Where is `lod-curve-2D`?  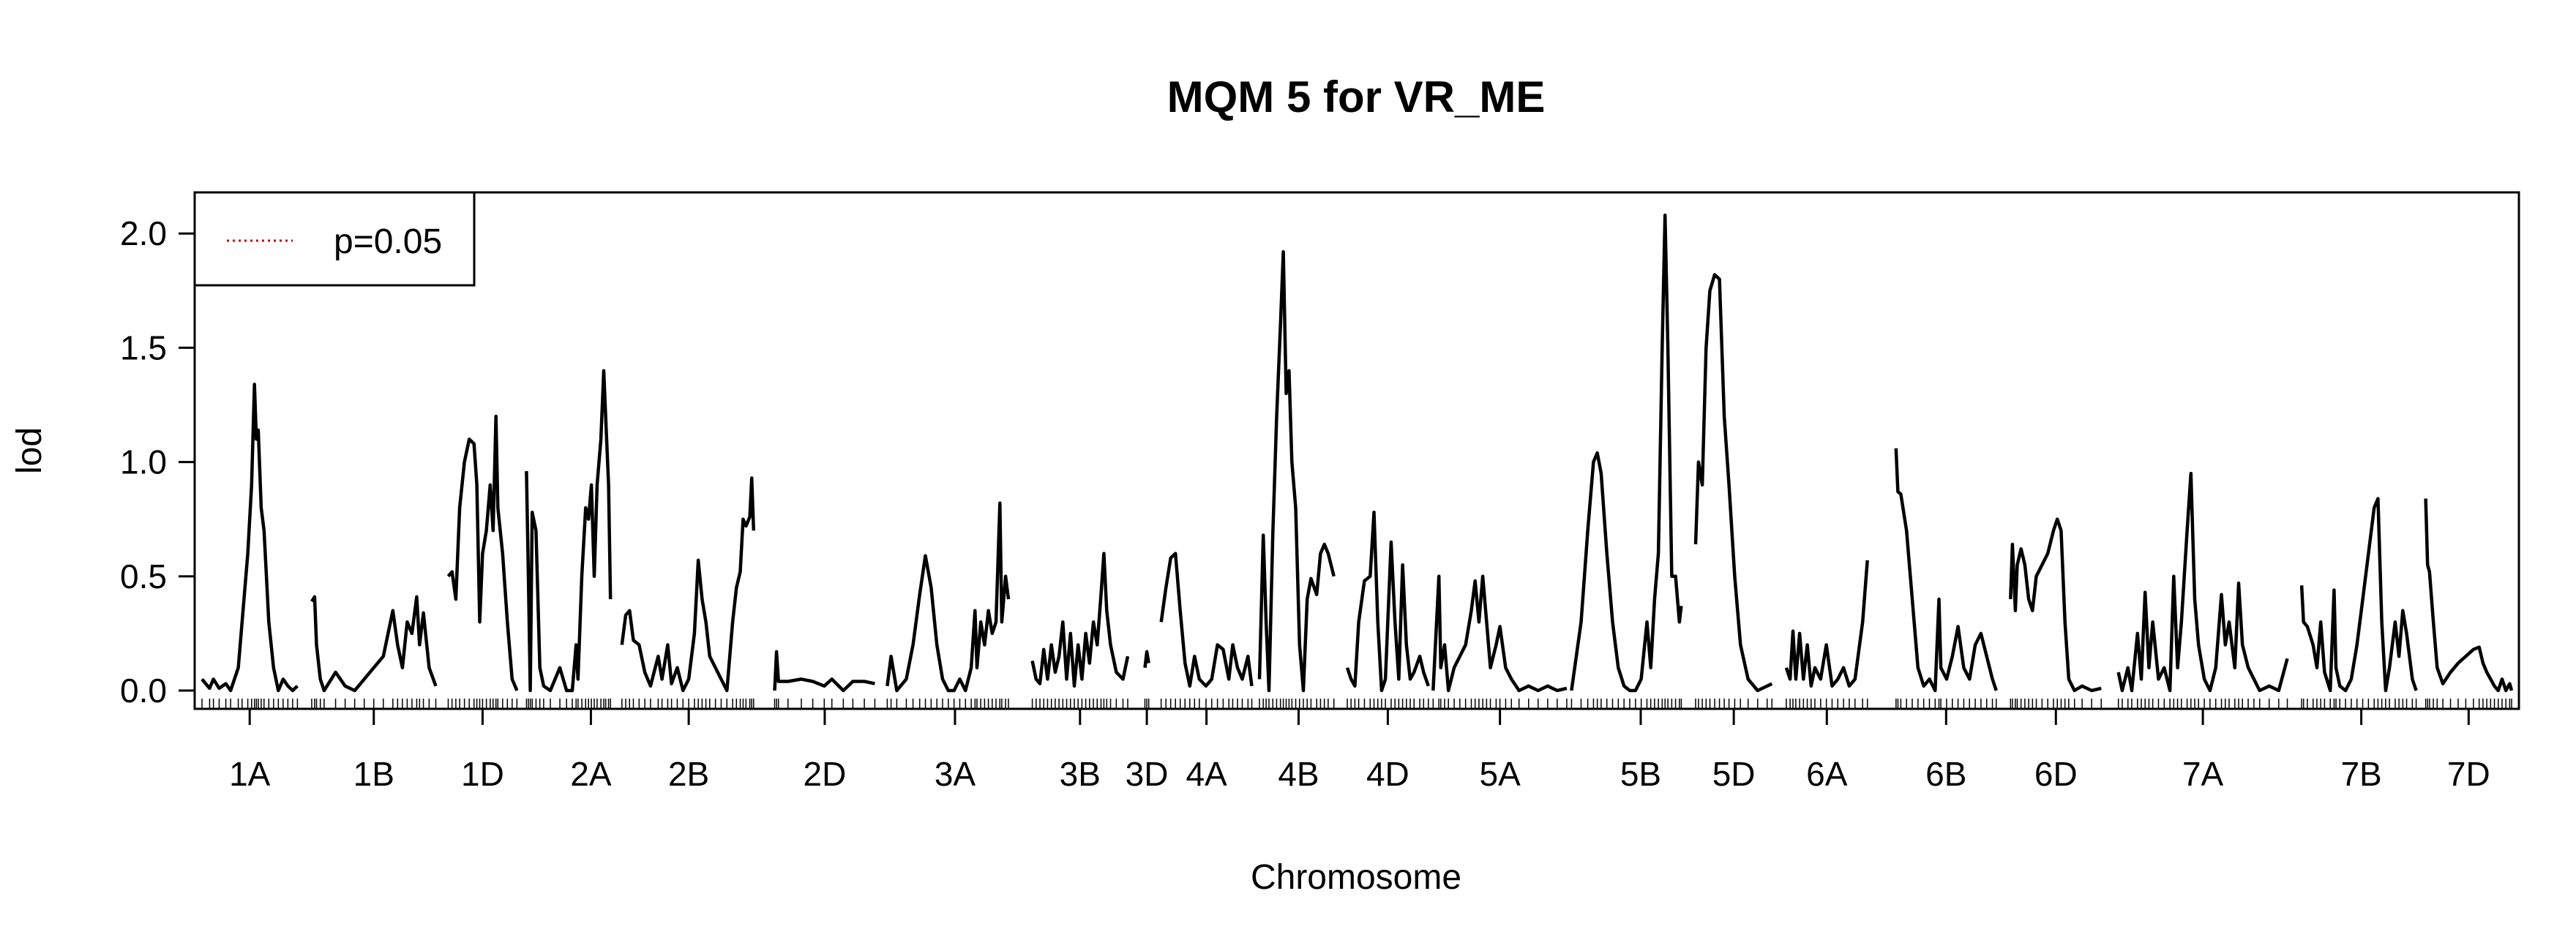 lod-curve-2D is located at coordinates (824, 671).